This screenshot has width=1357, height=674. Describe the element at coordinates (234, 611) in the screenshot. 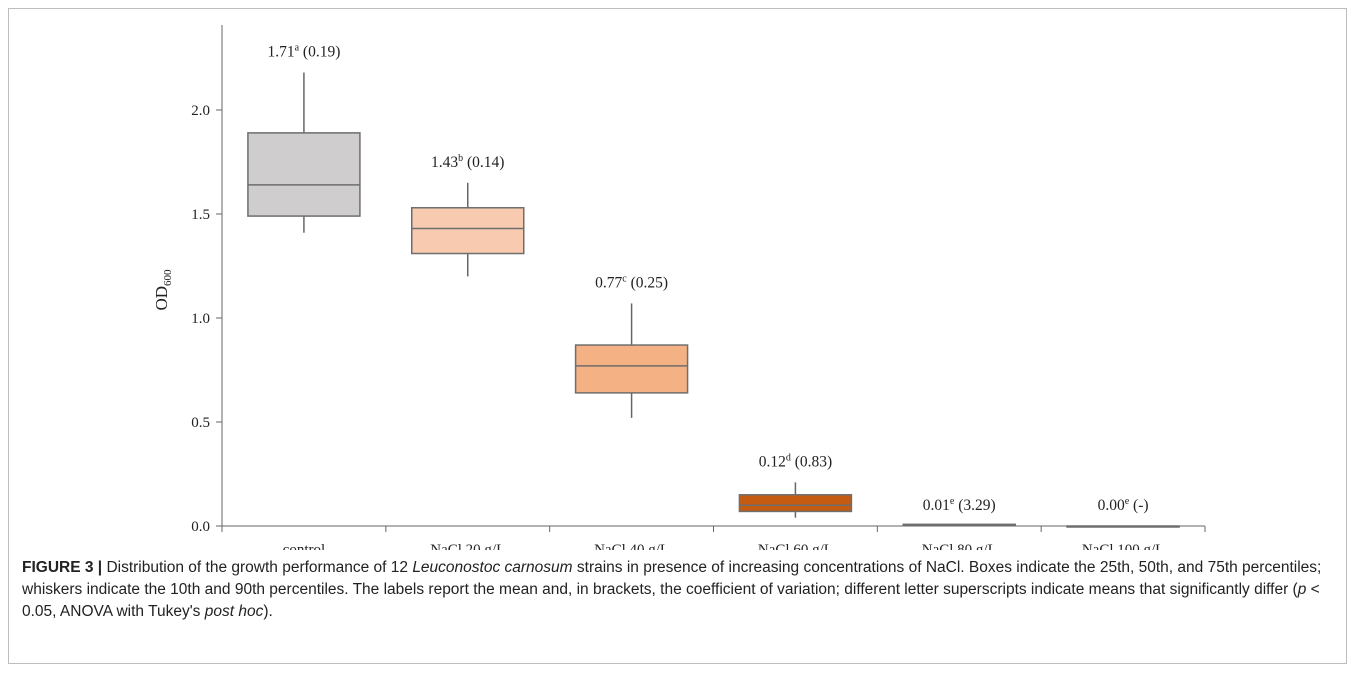

I see `caption-posthoc: post hoc` at that location.